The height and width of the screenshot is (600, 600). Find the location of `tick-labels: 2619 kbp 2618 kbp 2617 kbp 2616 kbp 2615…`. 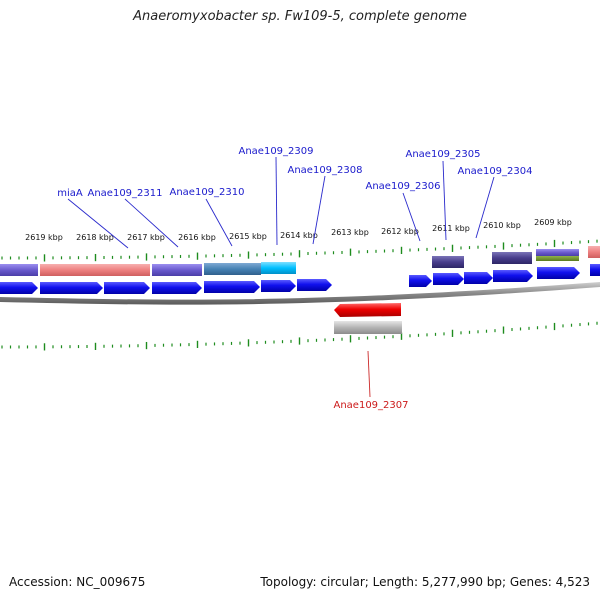

tick-labels: 2619 kbp 2618 kbp 2617 kbp 2616 kbp 2615… is located at coordinates (298, 230).